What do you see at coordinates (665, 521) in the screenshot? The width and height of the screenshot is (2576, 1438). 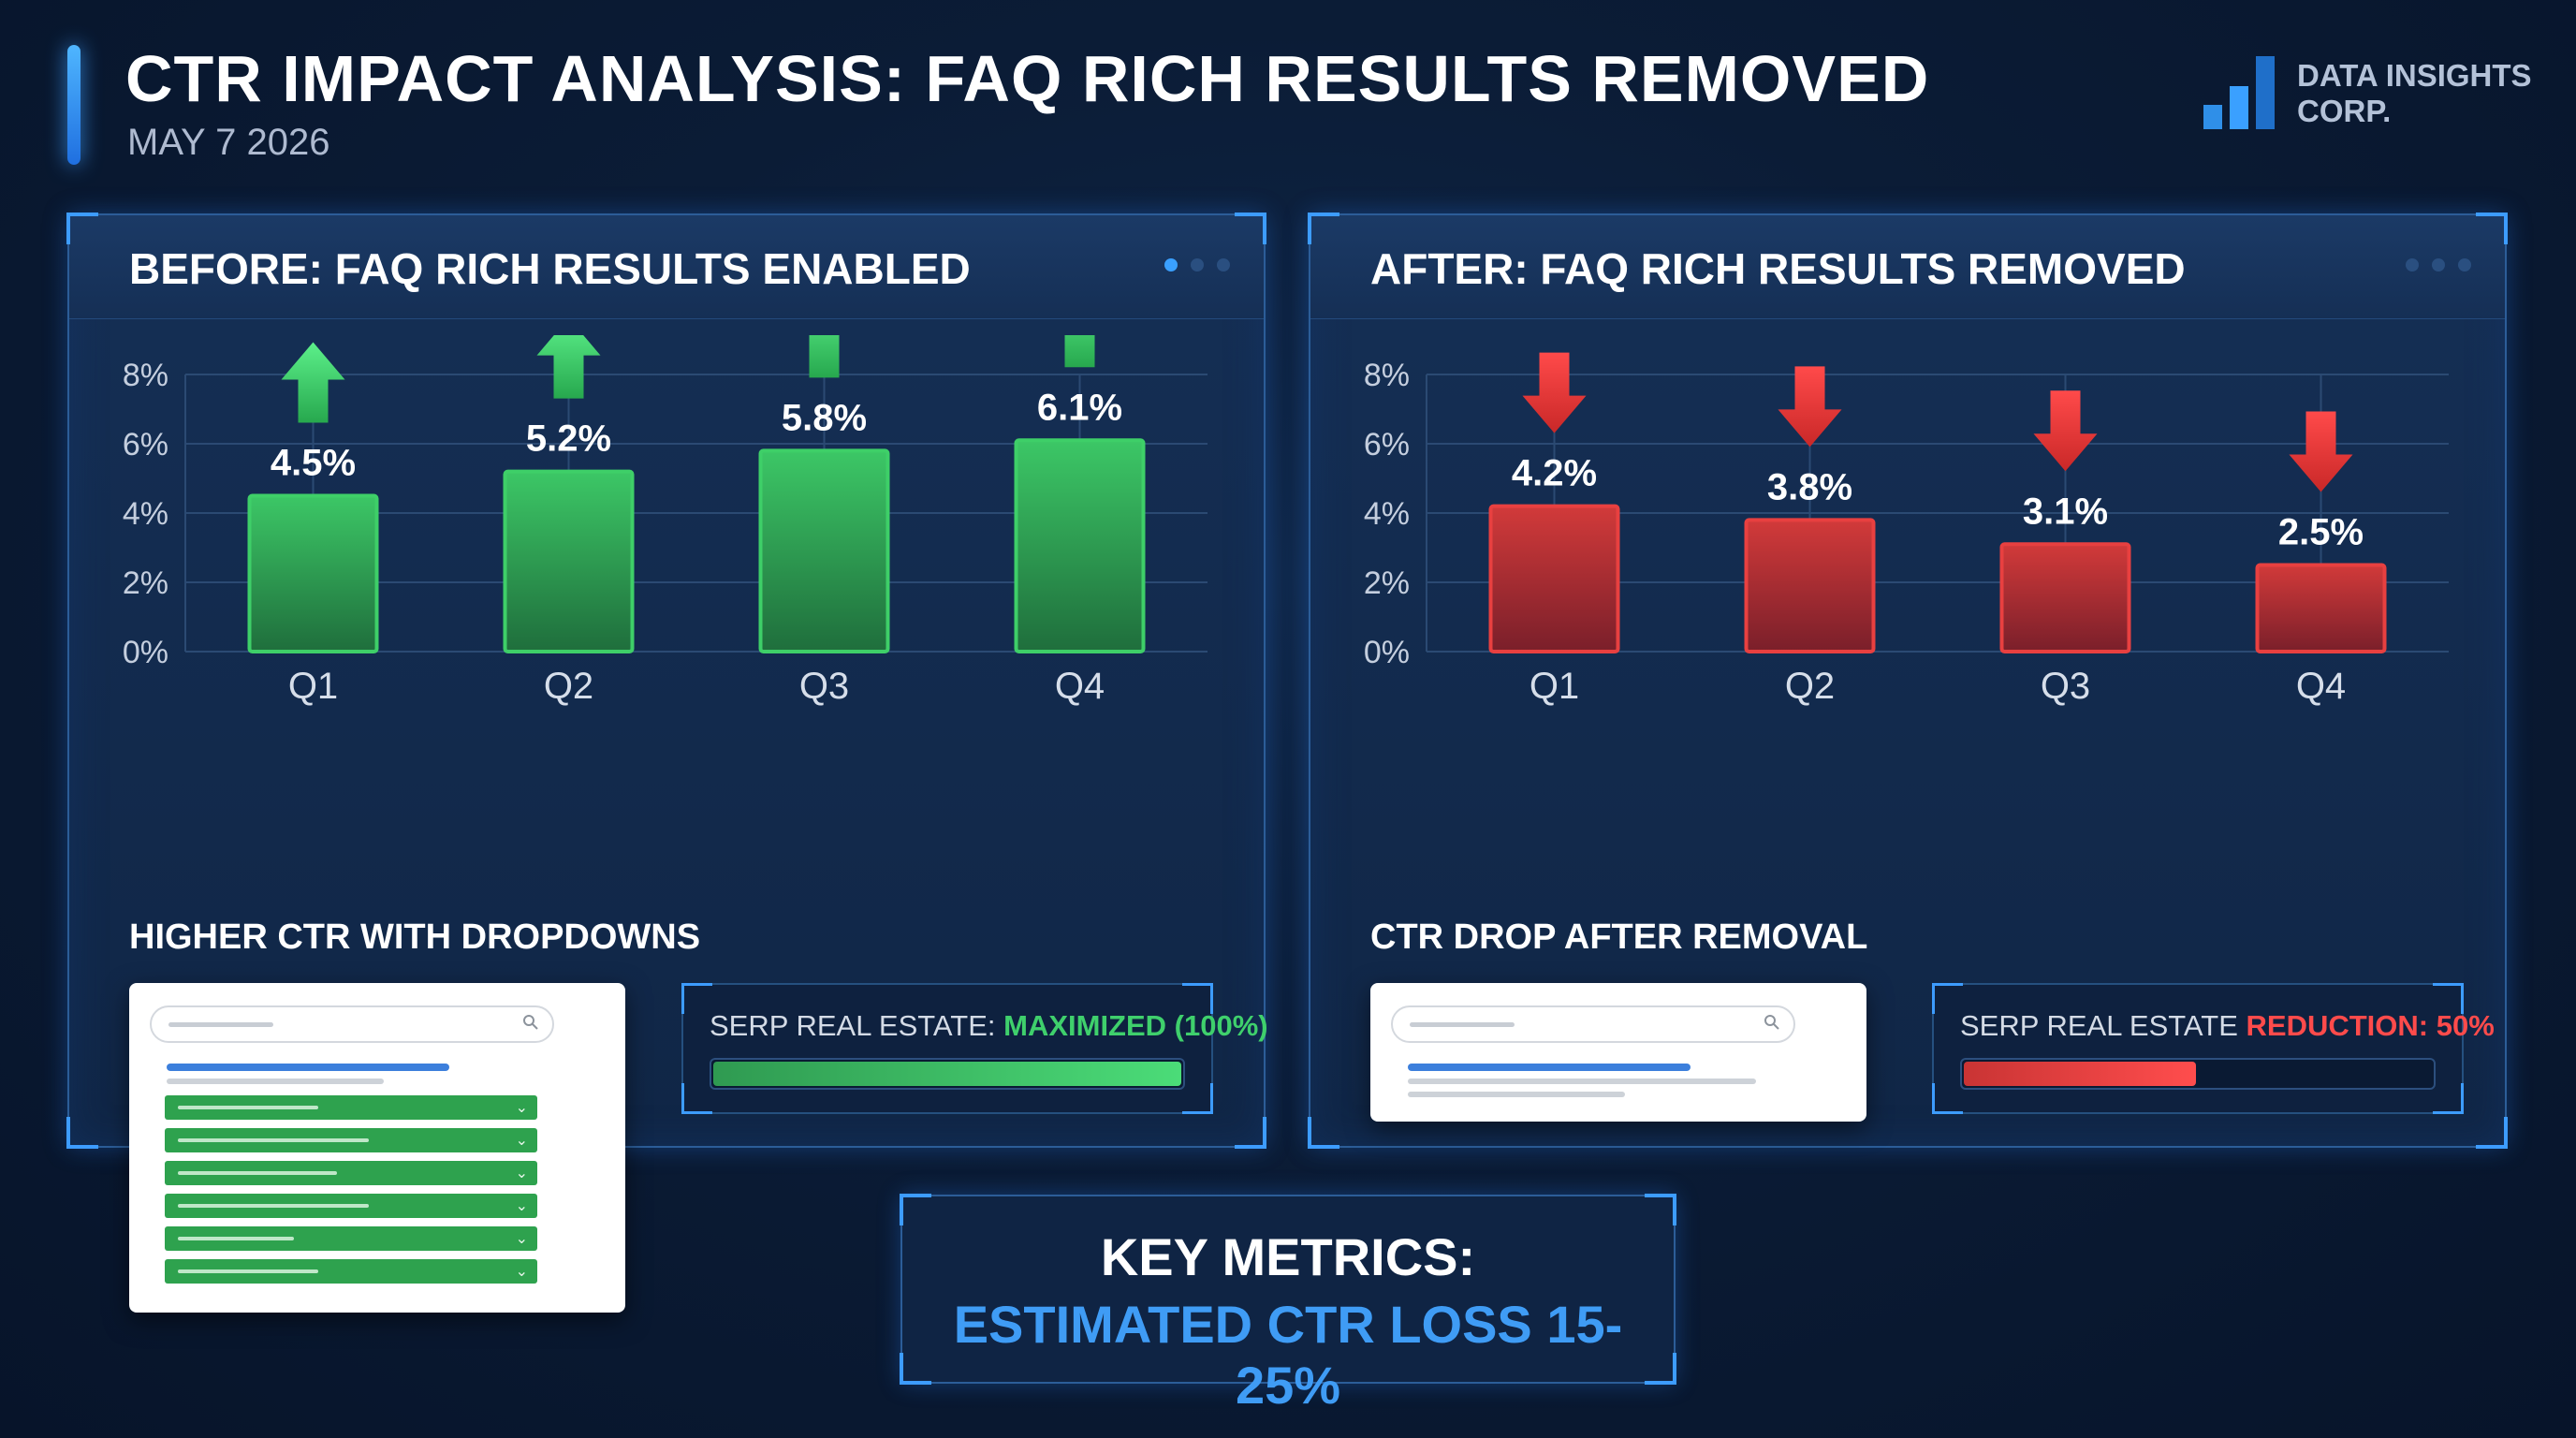 I see `before-bar-chart: 0% 2% 4% 6% 8% Q1 4.5% Q2 5.2% Q3 5.8% Q4 6.1%` at bounding box center [665, 521].